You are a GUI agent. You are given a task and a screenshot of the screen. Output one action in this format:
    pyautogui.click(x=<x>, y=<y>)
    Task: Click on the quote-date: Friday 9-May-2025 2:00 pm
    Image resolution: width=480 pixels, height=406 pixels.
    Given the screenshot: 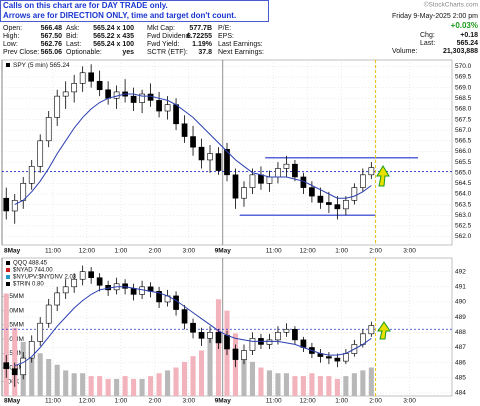 What is the action you would take?
    pyautogui.click(x=435, y=16)
    